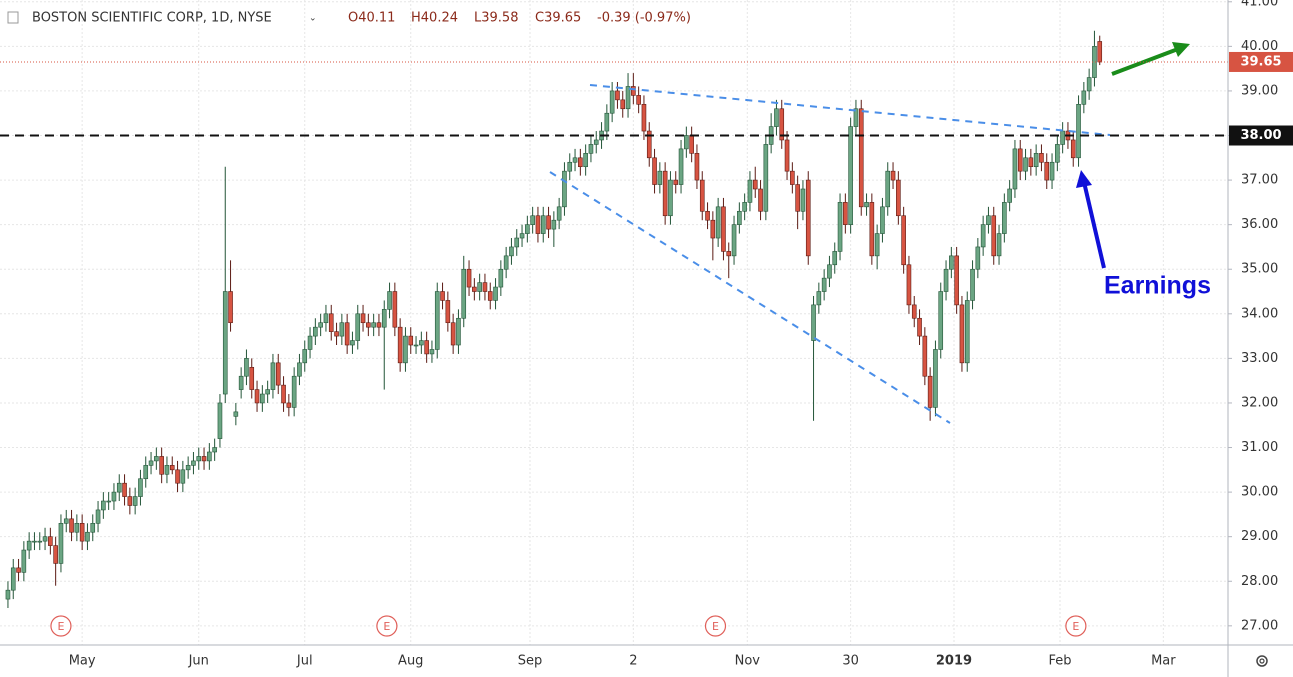 This screenshot has height=677, width=1293. I want to click on level-label: 38.00, so click(1260, 135).